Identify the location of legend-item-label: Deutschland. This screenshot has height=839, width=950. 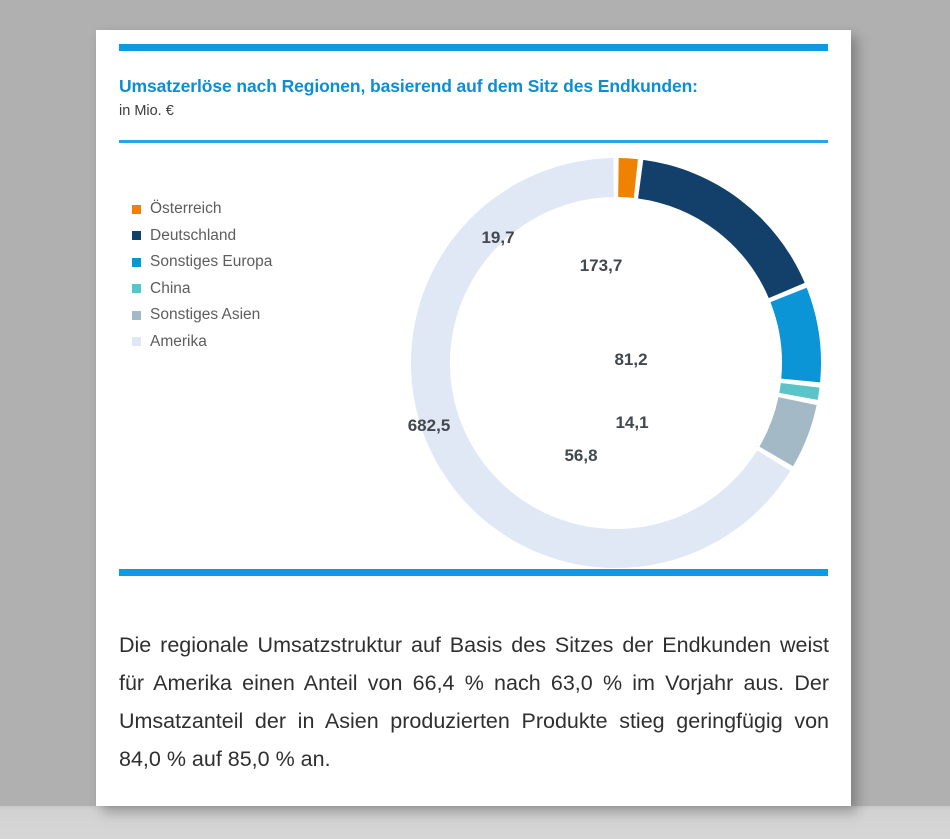
(193, 235).